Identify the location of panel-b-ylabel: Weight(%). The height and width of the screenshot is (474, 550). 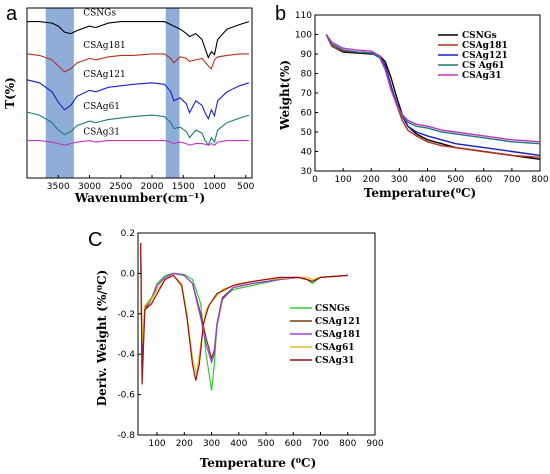
(285, 95).